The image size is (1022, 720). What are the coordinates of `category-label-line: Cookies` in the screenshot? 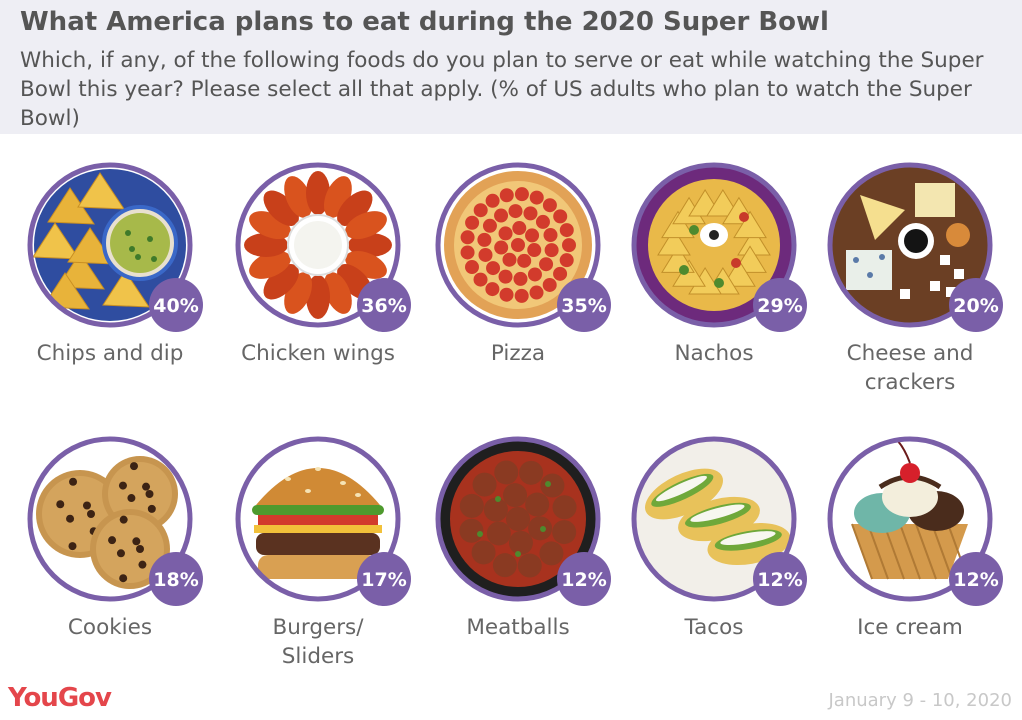 It's located at (110, 627).